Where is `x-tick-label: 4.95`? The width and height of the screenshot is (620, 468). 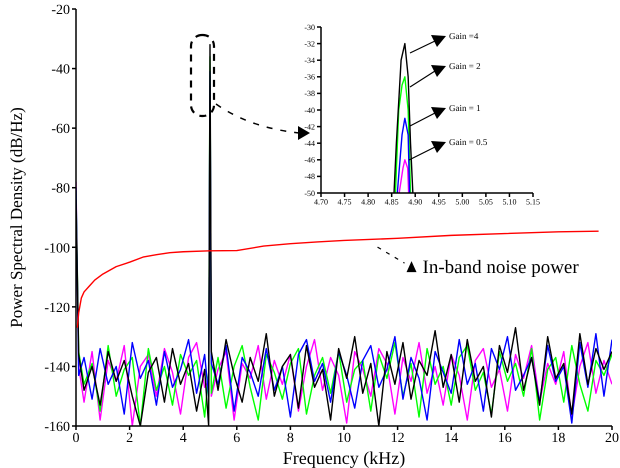 x-tick-label: 4.95 is located at coordinates (439, 202).